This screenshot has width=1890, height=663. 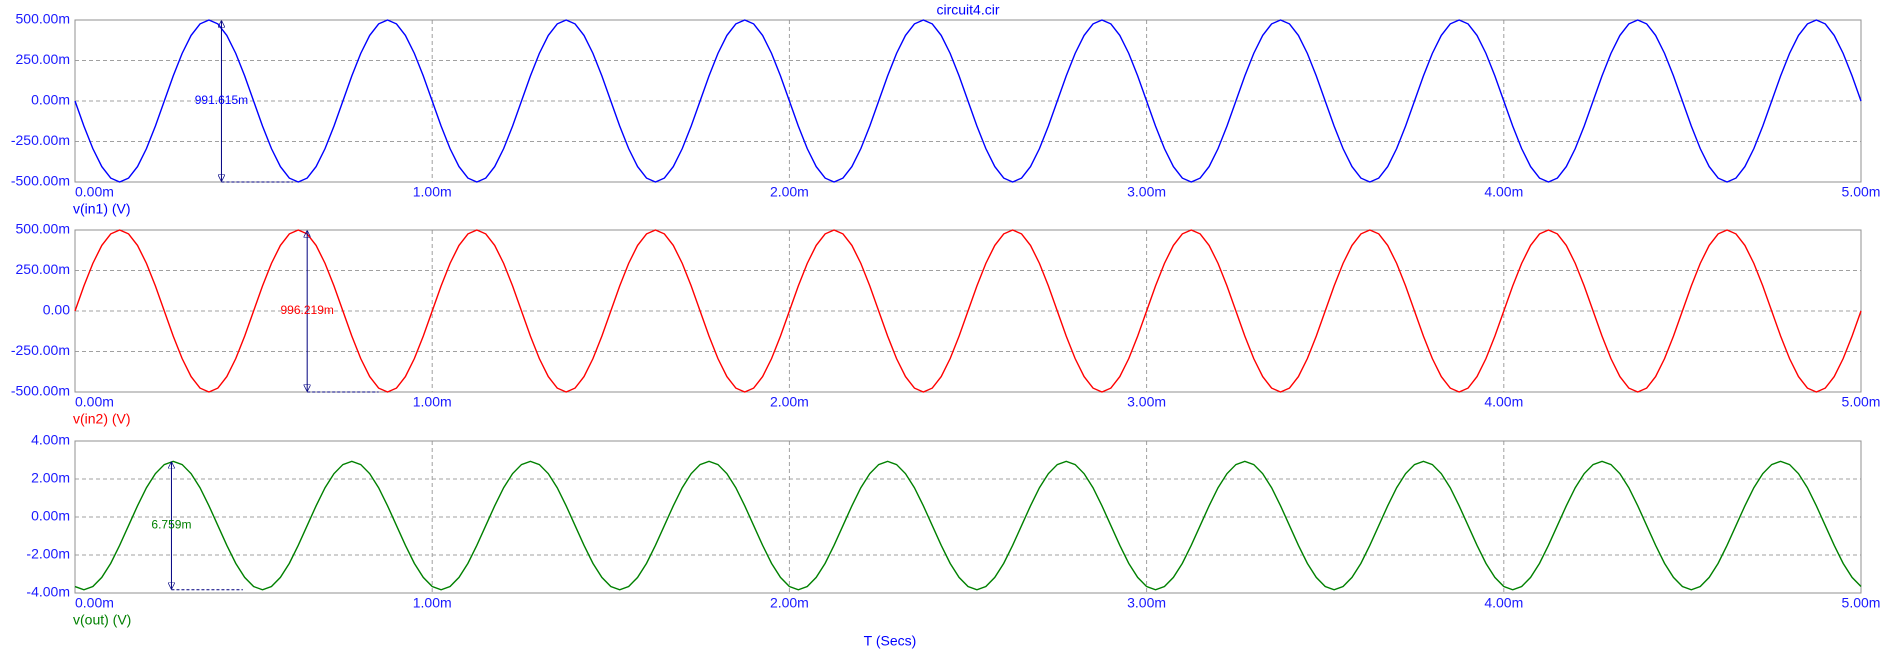 What do you see at coordinates (56, 310) in the screenshot?
I see `y-tick-label: 0.00` at bounding box center [56, 310].